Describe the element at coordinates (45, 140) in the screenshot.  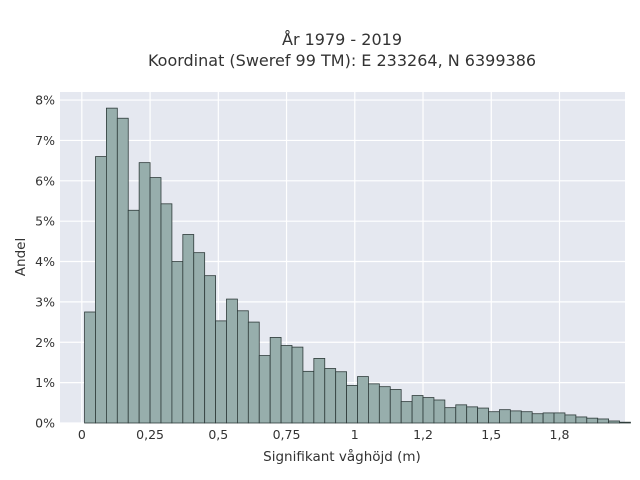
I see `y-tick-label: 7%` at that location.